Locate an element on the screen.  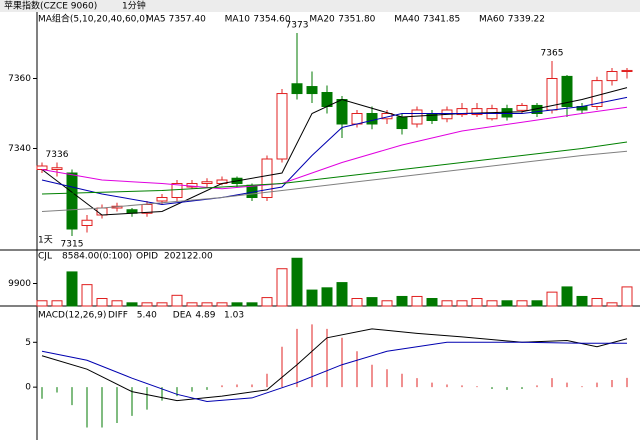
period-label: 1天 is located at coordinates (45, 241).